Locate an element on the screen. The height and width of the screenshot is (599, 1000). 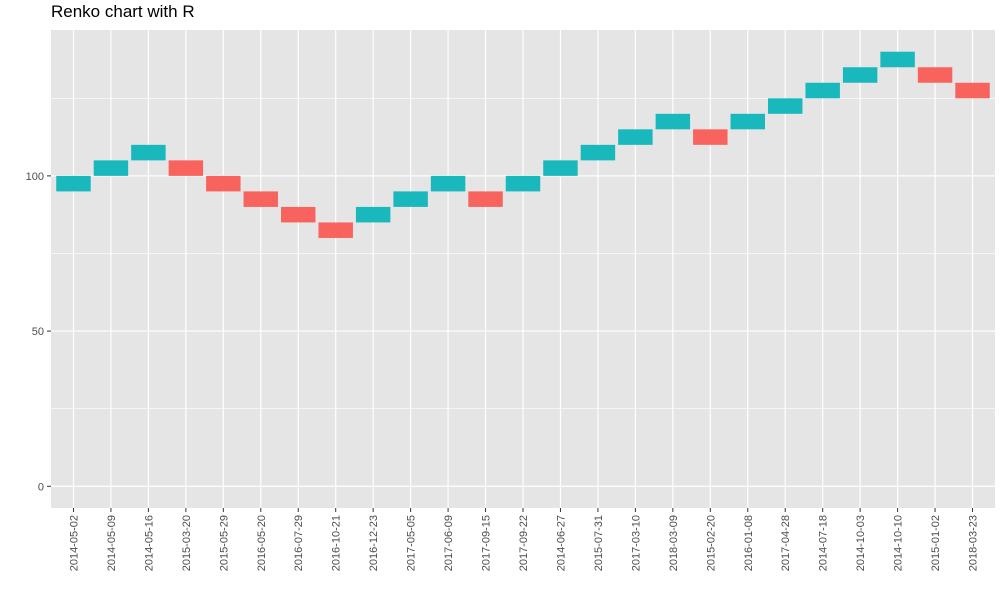
x-tick-label: 2018-03-09 is located at coordinates (674, 543).